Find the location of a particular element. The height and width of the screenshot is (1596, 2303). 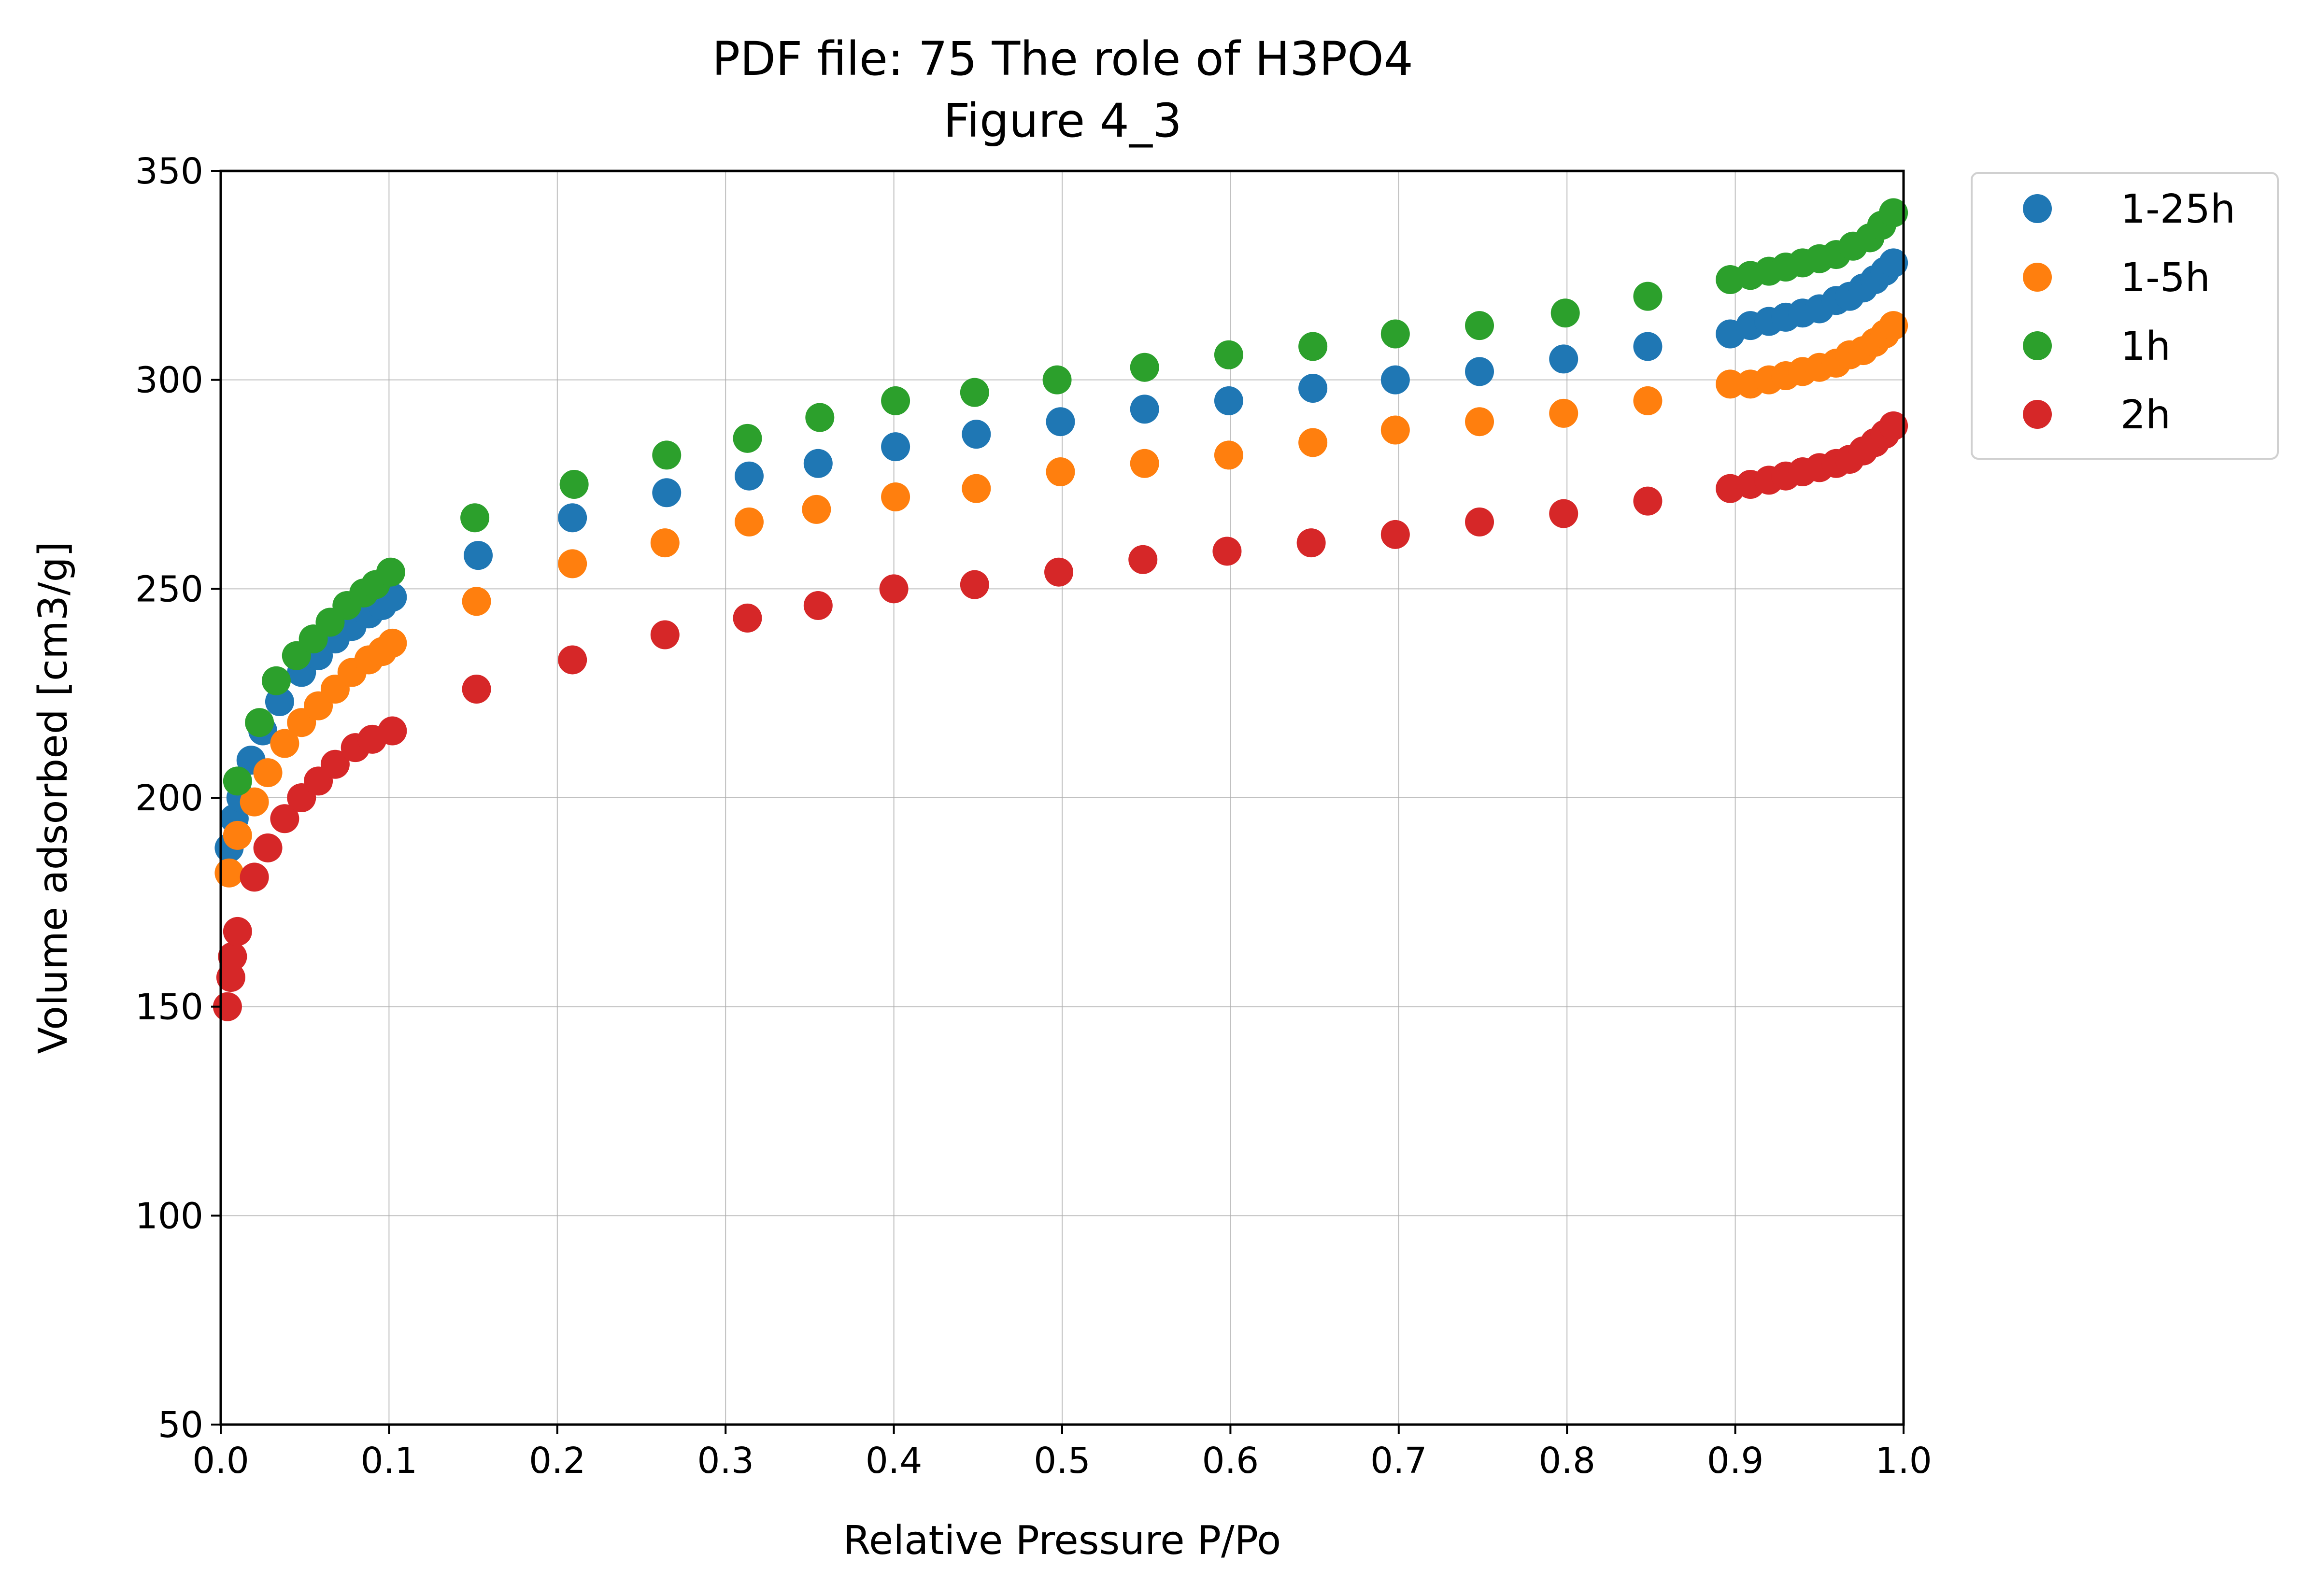

y-axis-label: Volume adsorbed [cm3/g] is located at coordinates (53, 797).